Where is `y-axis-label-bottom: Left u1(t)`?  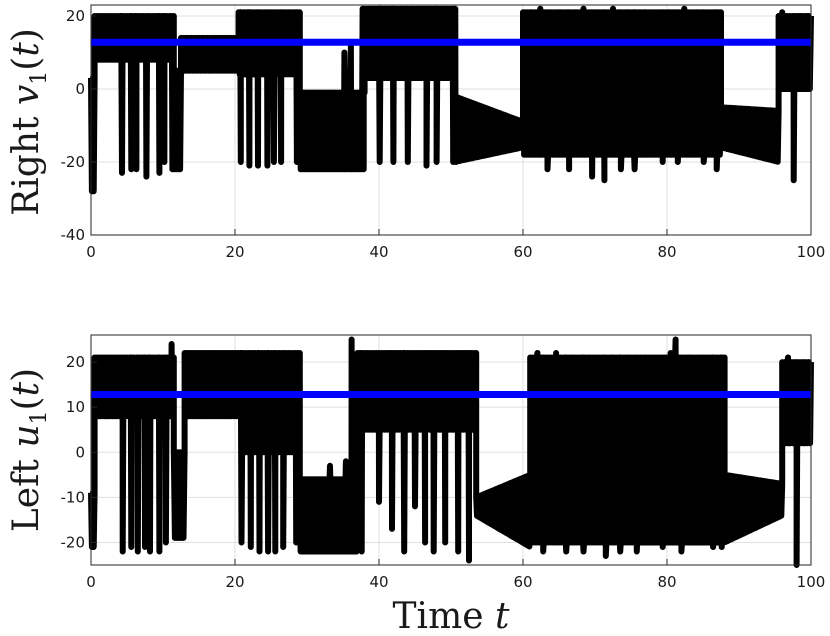
y-axis-label-bottom: Left u1(t) is located at coordinates (29, 450).